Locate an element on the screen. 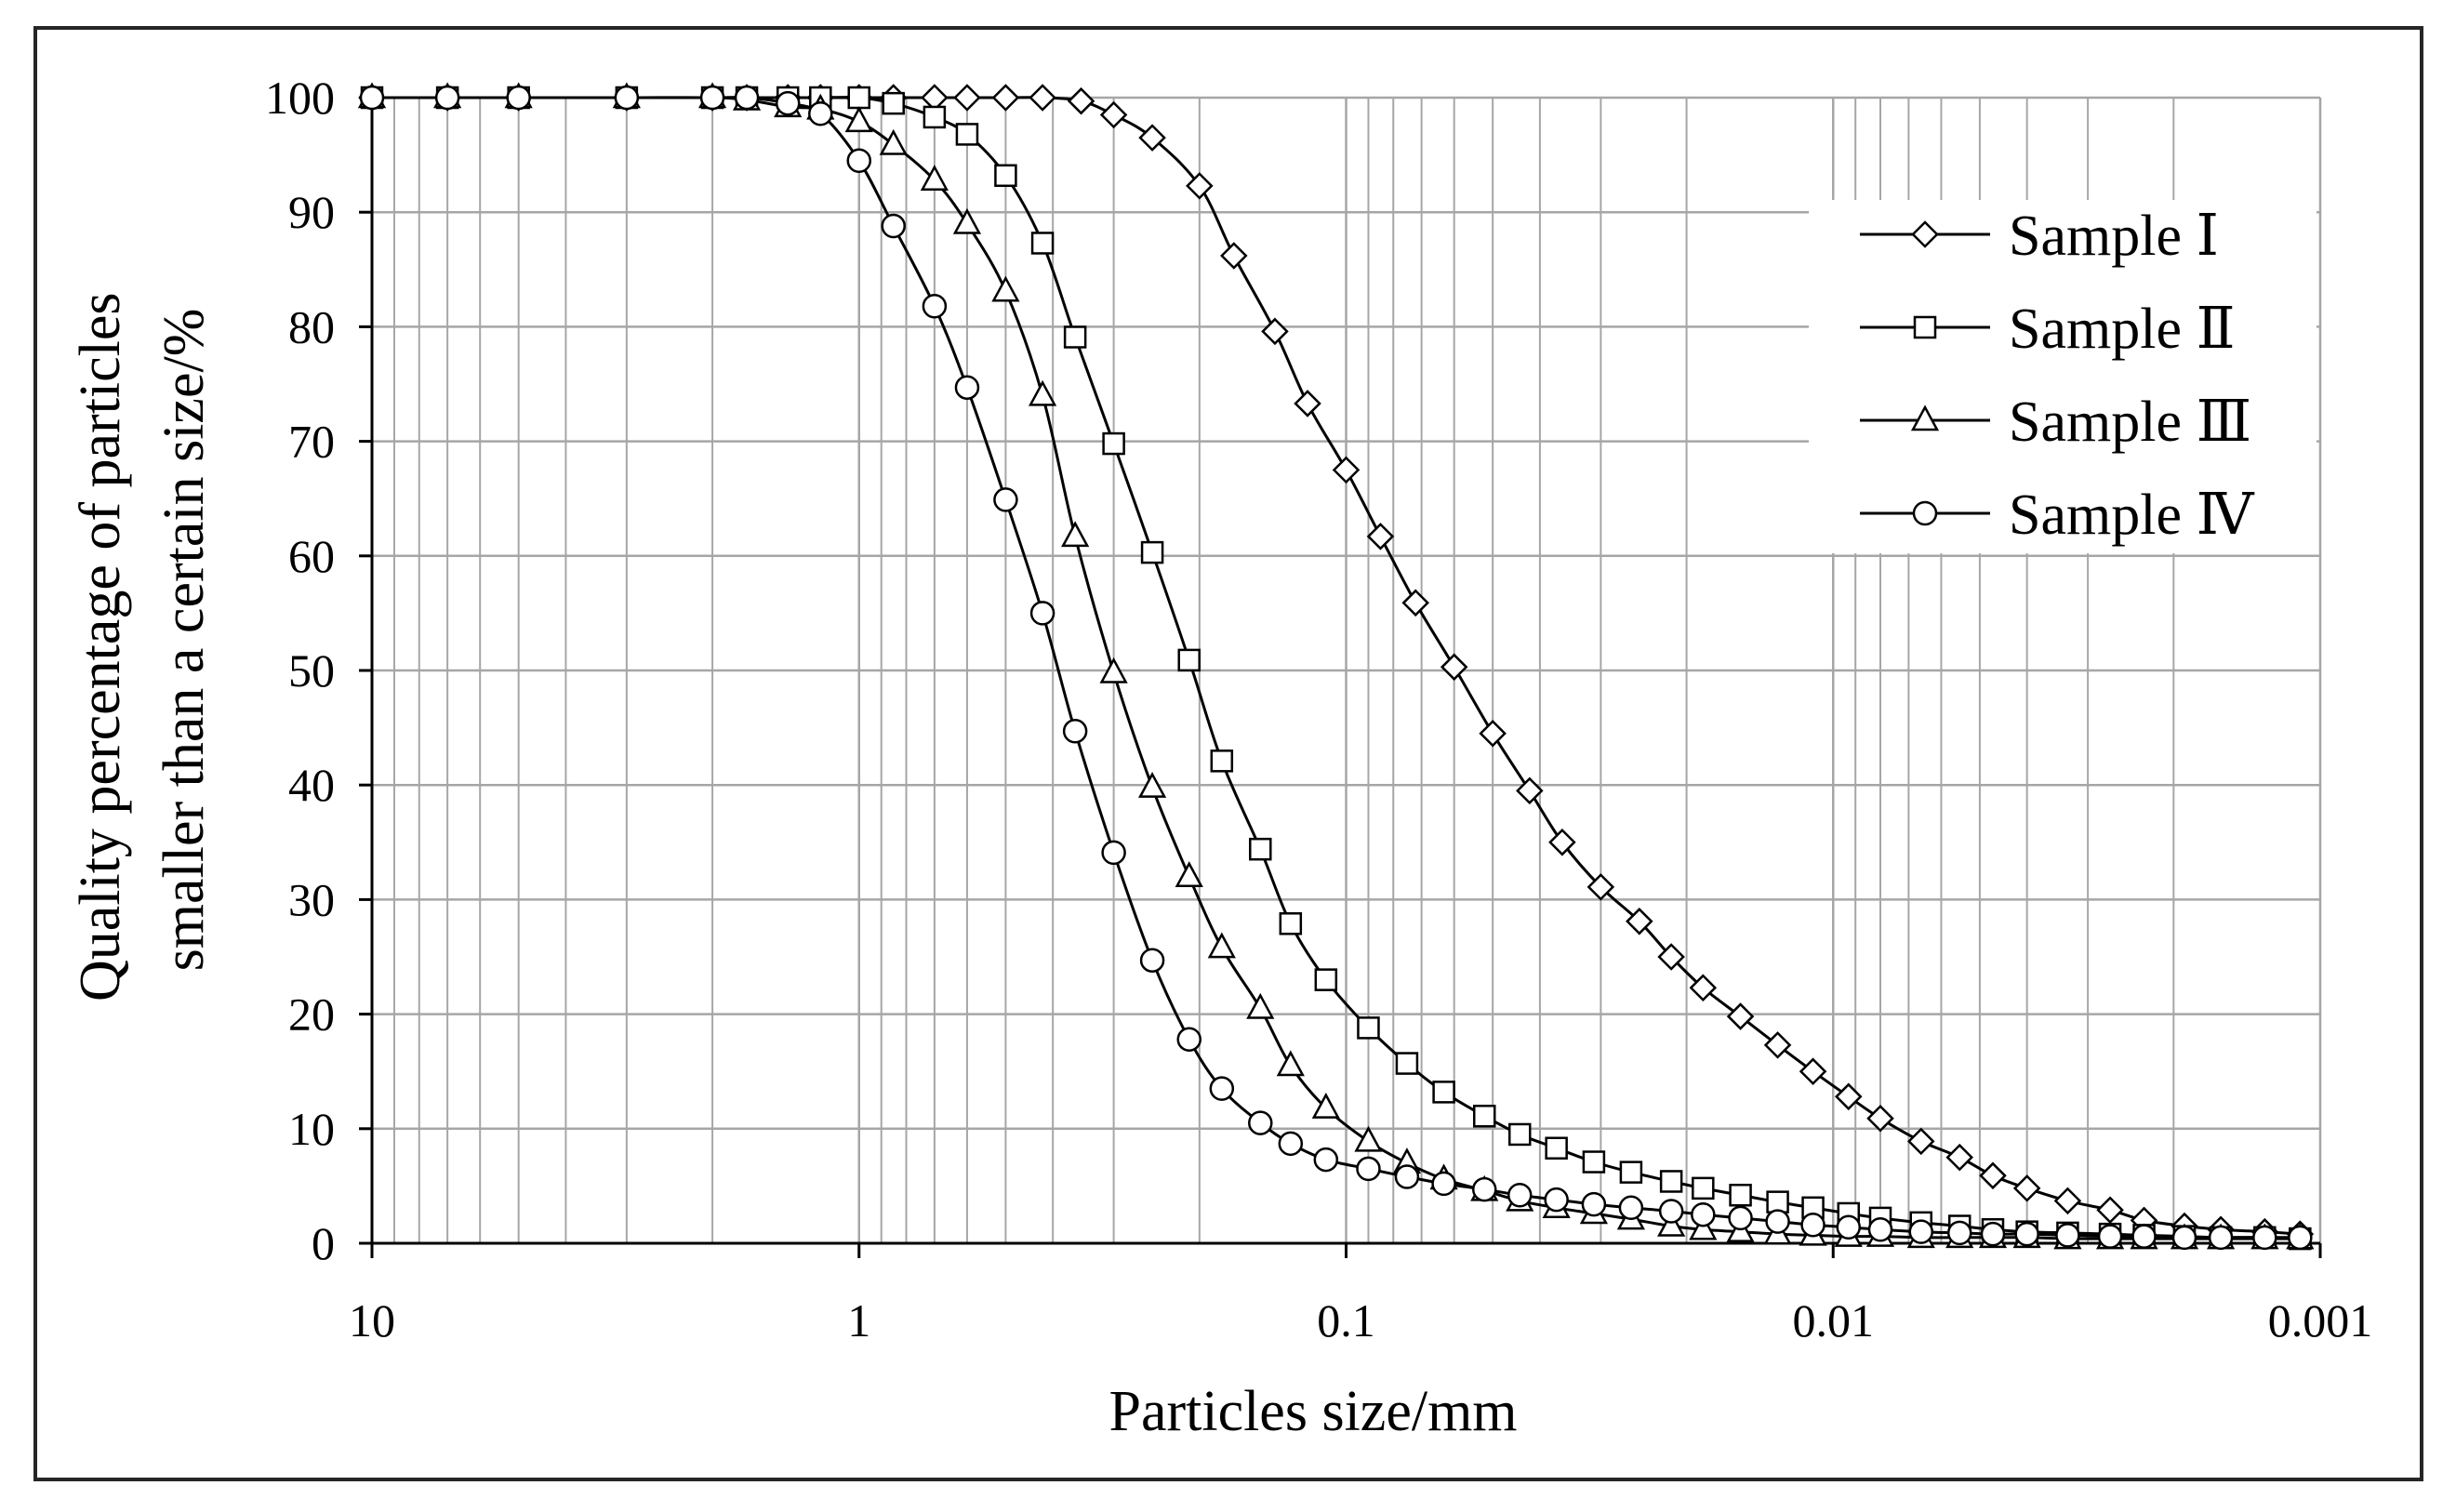 The image size is (2456, 1512). y-tick-label: 10 is located at coordinates (312, 1129).